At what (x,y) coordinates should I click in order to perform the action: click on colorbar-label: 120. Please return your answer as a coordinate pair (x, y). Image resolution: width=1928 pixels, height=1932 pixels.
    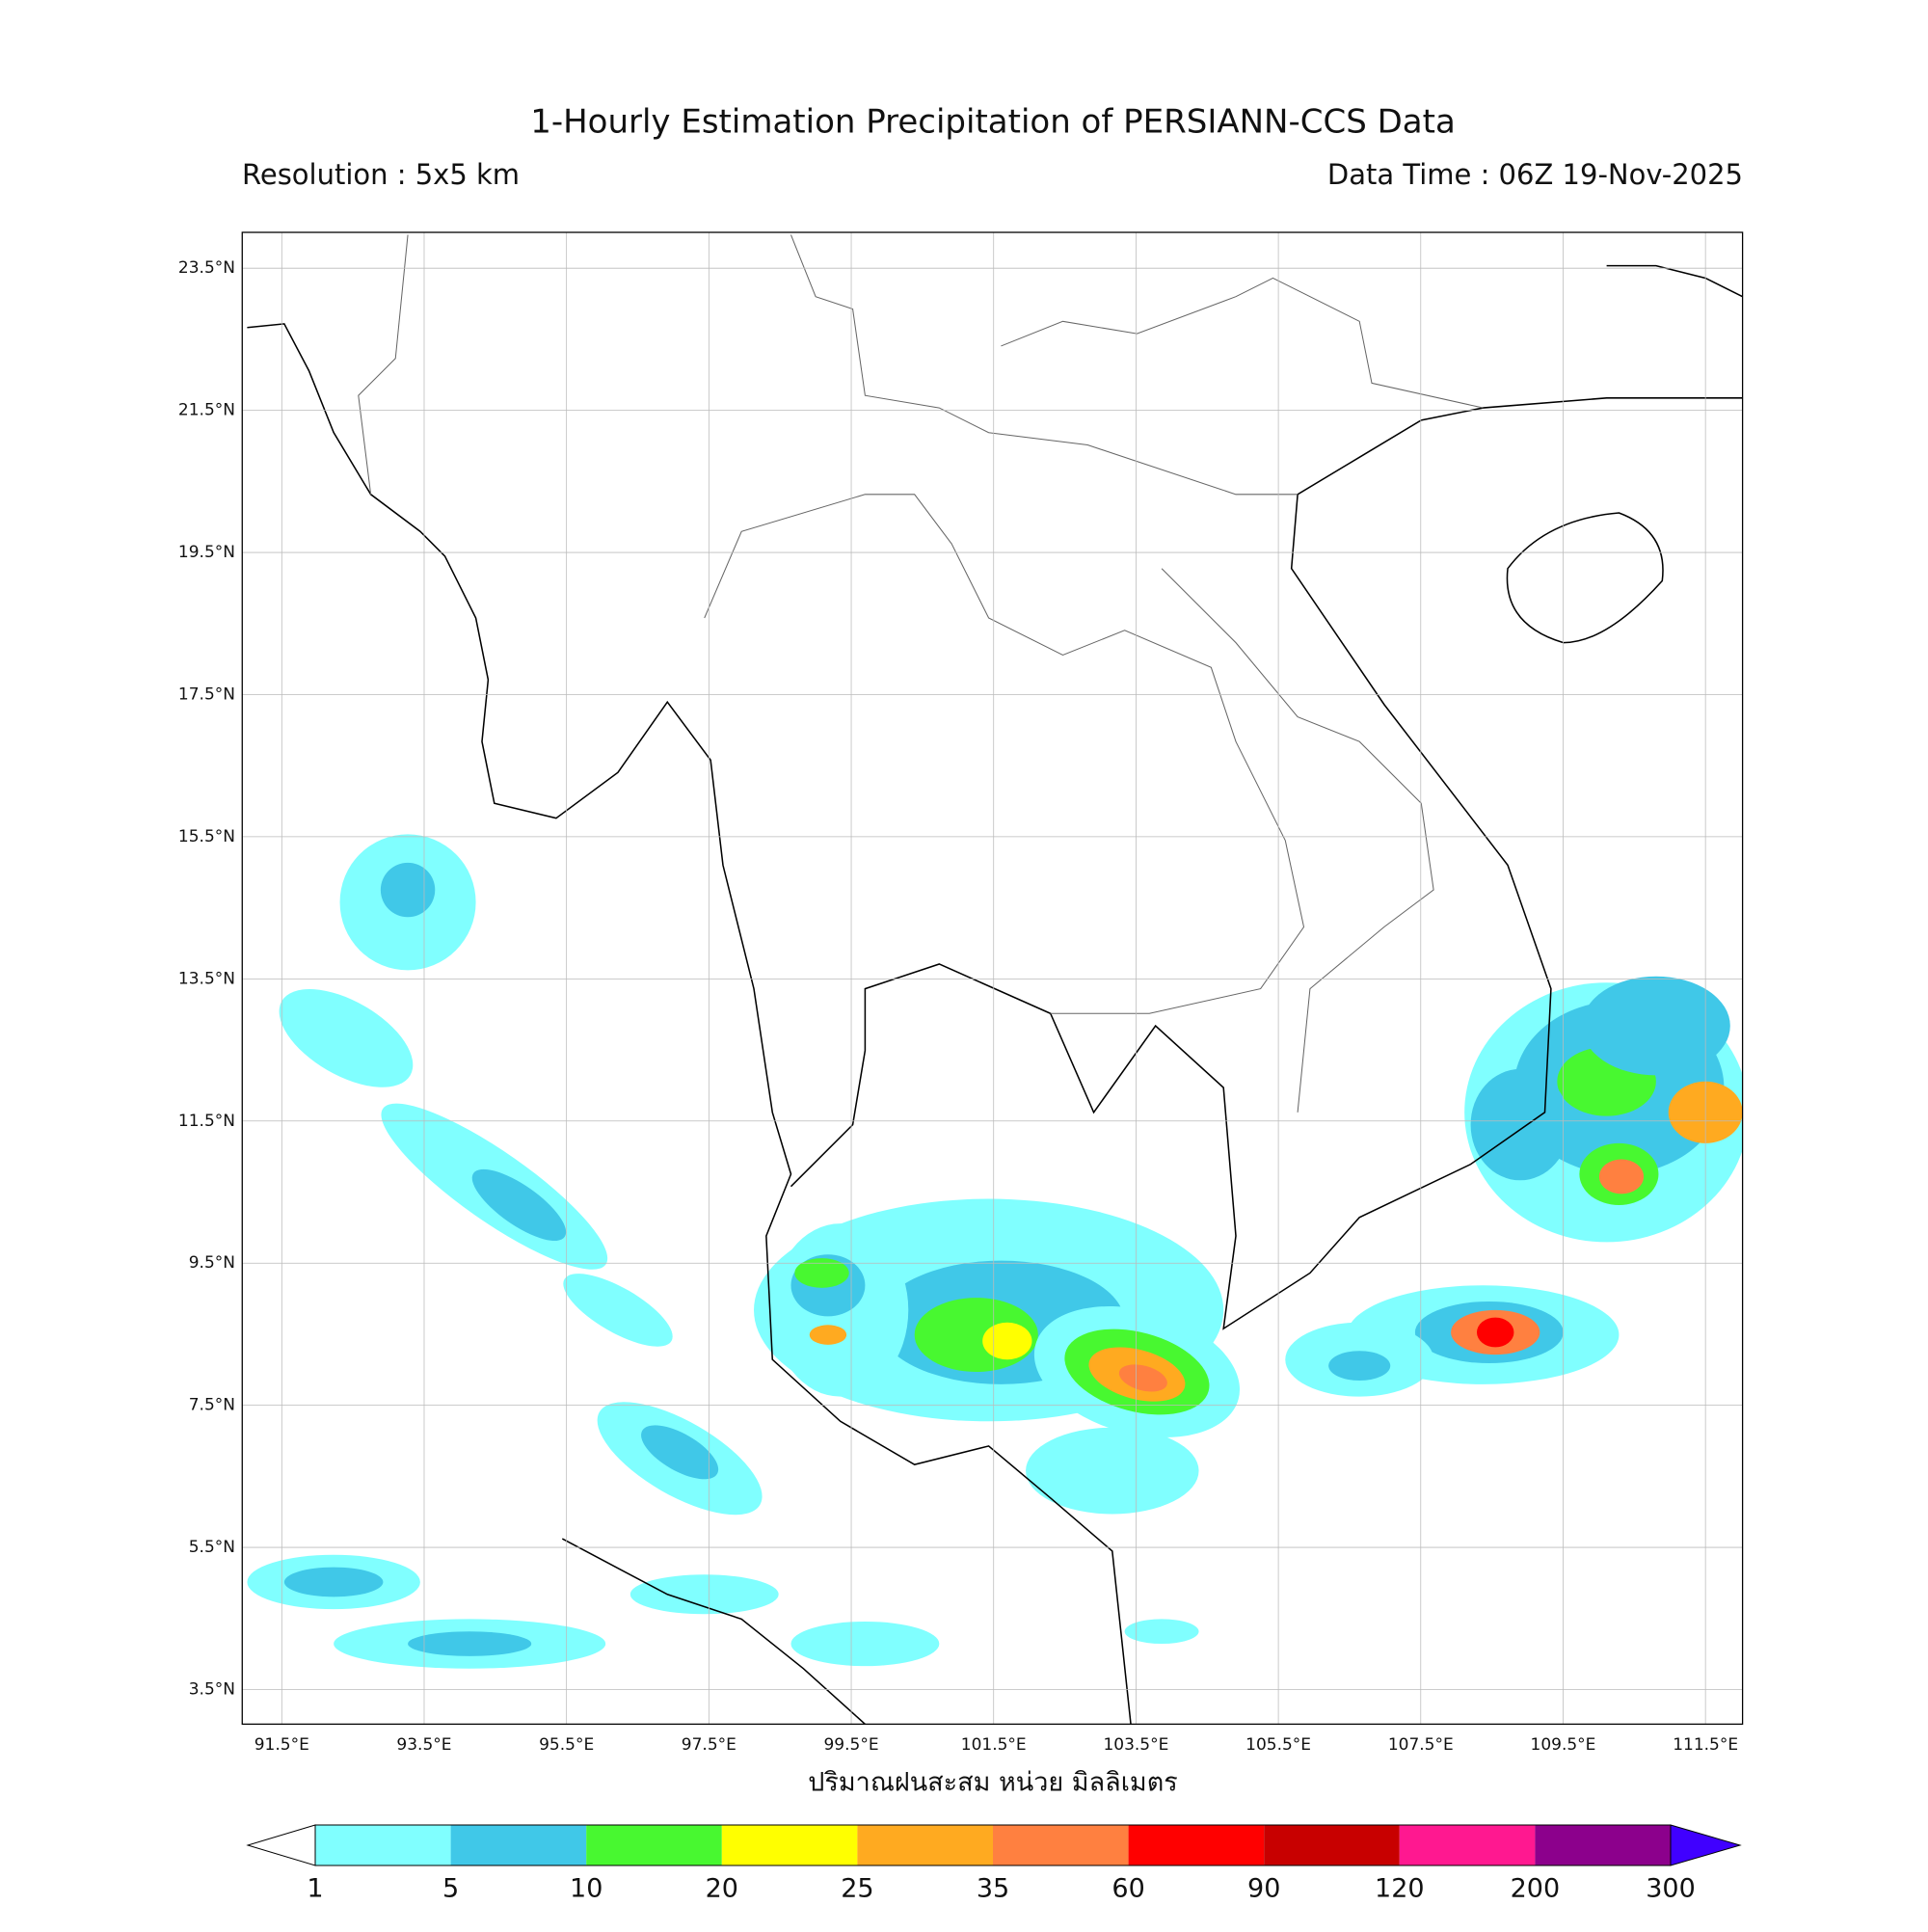
    Looking at the image, I should click on (1400, 1889).